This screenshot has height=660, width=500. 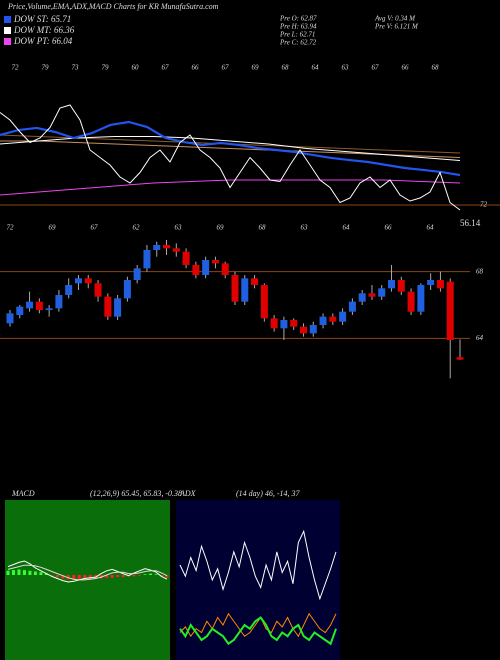 I want to click on stat: Avg V: 0.34 M, so click(x=395, y=19).